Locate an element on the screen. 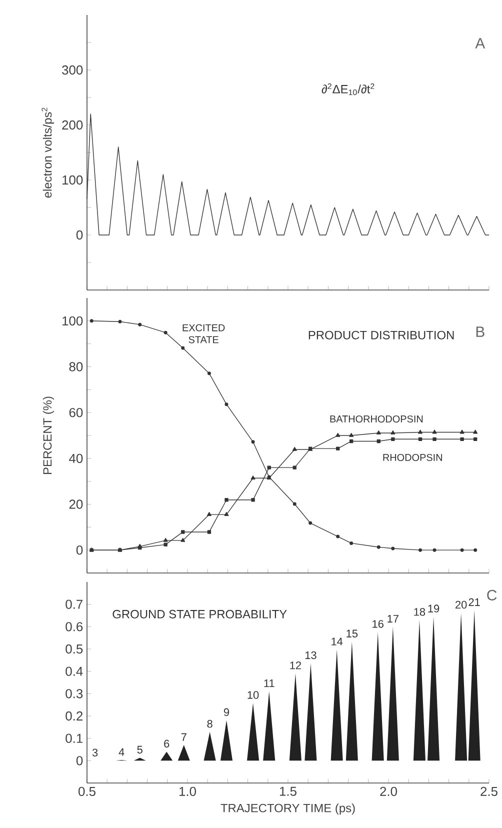 This screenshot has width=502, height=828. y-axis-title: PERCENT (%) is located at coordinates (48, 435).